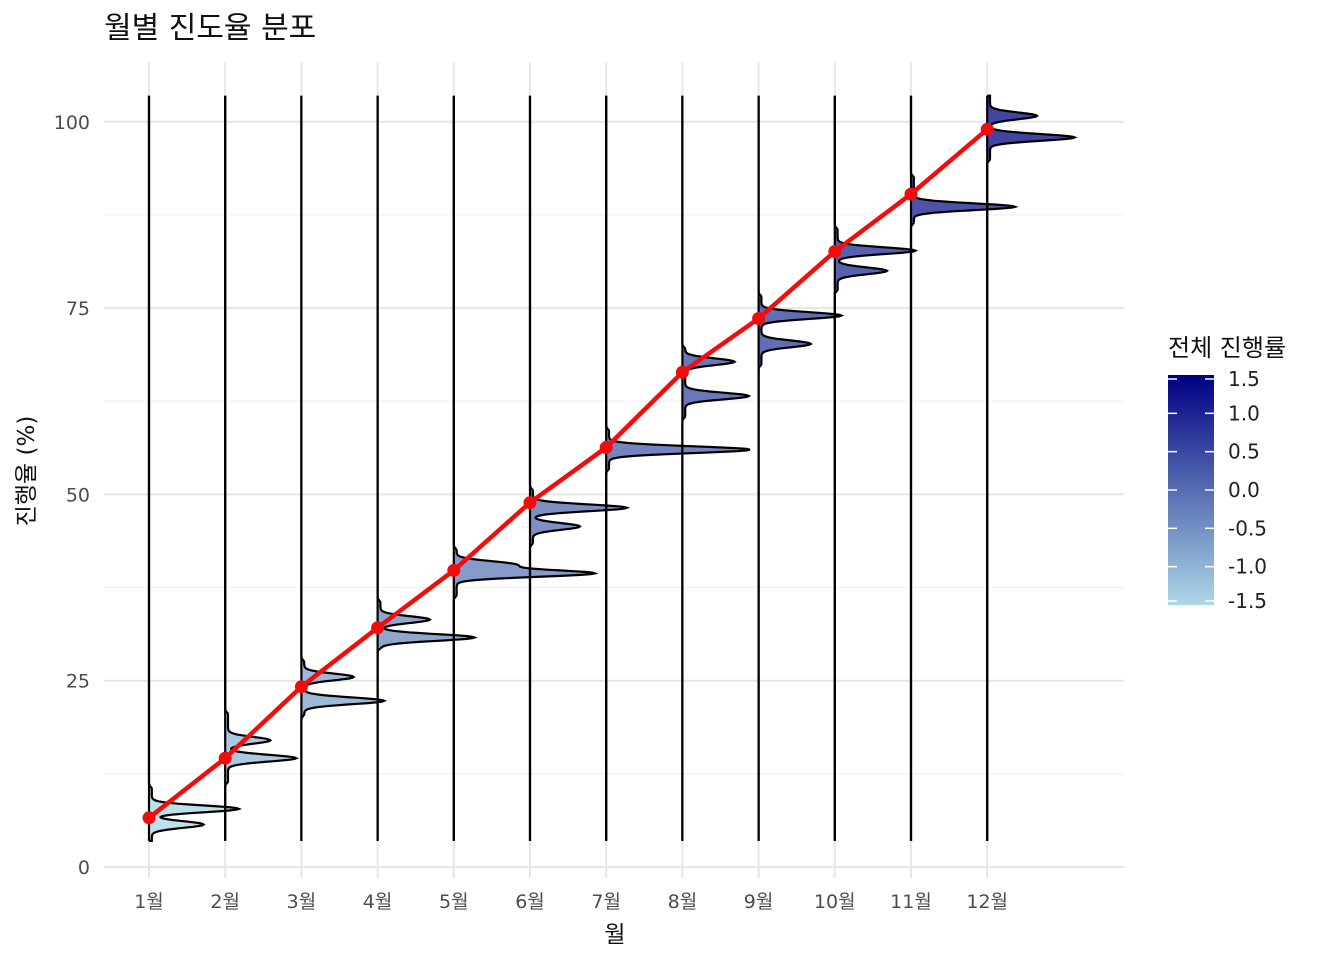  Describe the element at coordinates (1247, 601) in the screenshot. I see `legend-tick-label: -1.5` at that location.